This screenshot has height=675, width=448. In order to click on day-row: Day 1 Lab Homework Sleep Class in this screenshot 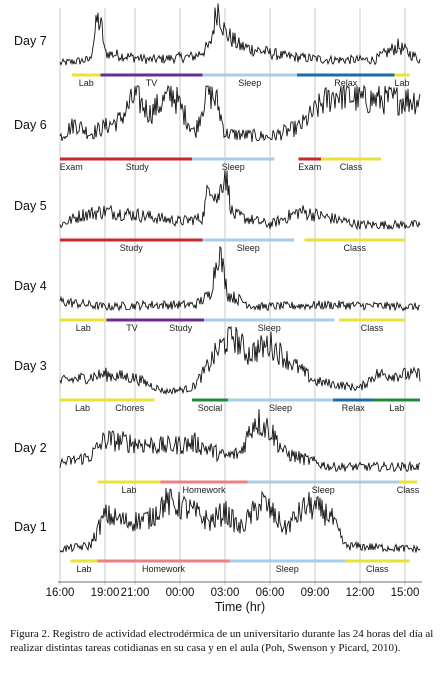, I will do `click(217, 530)`.